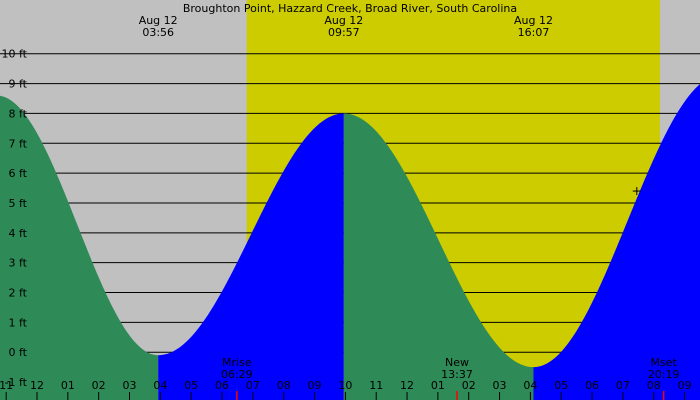 The height and width of the screenshot is (400, 700). What do you see at coordinates (130, 385) in the screenshot?
I see `x-tick-label-4: 03` at bounding box center [130, 385].